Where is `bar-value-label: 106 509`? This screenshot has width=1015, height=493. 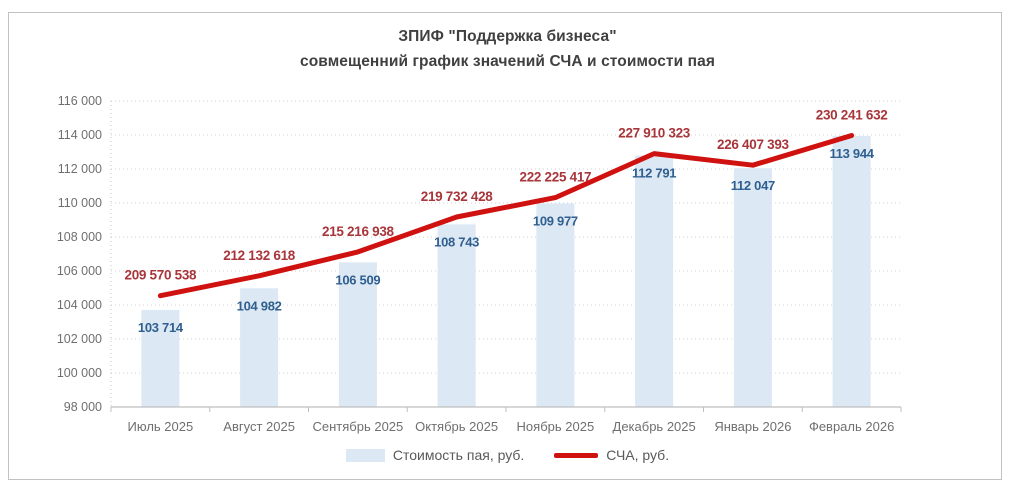
bar-value-label: 106 509 is located at coordinates (357, 279).